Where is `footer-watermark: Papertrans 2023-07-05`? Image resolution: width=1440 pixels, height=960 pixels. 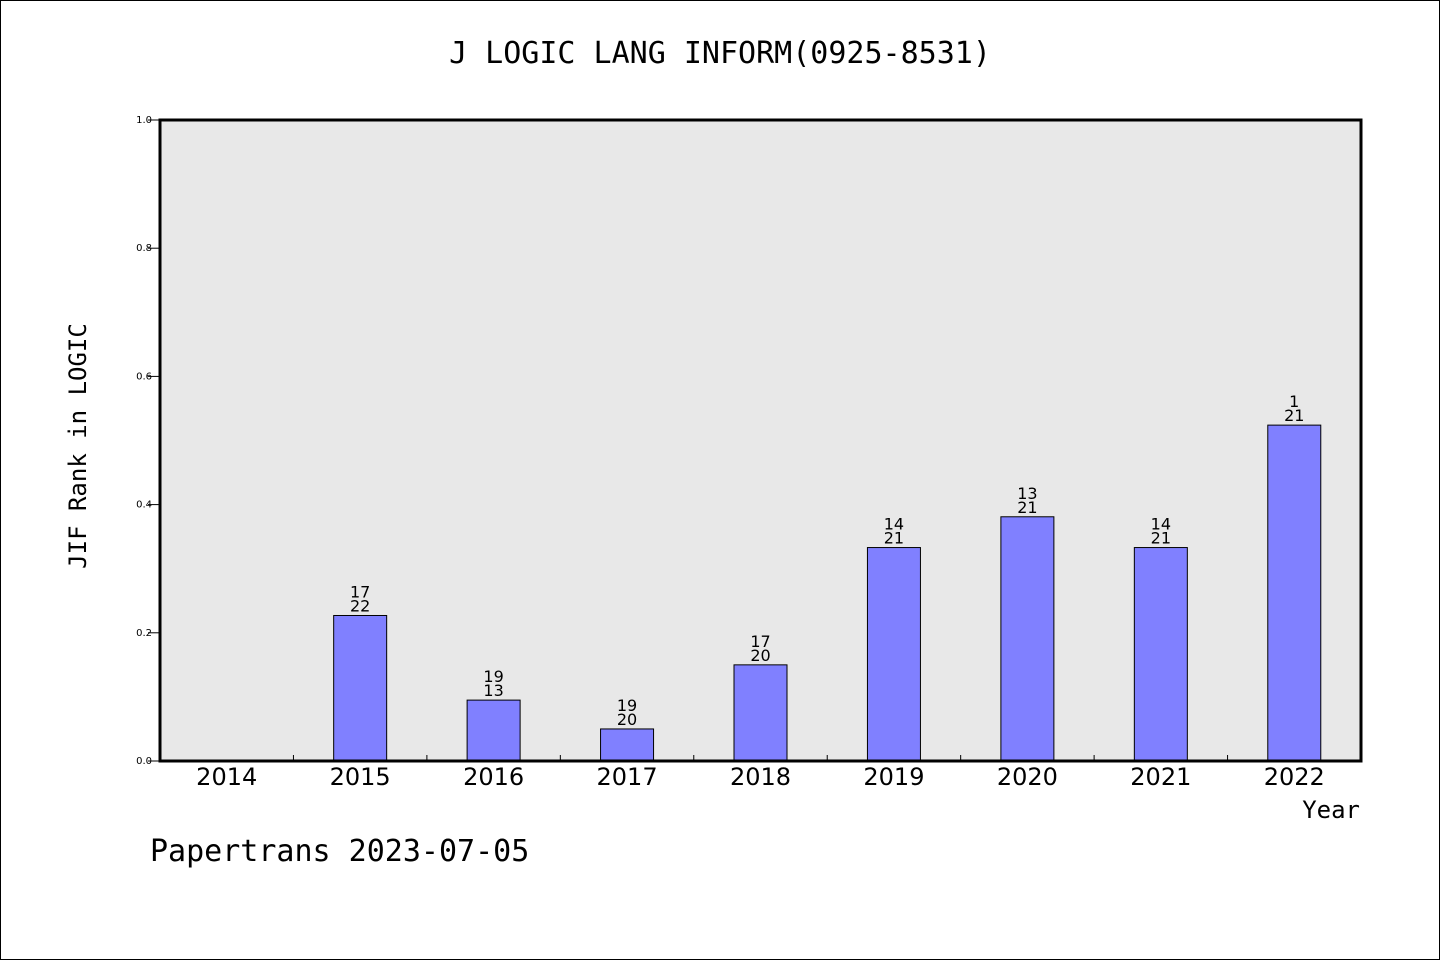 footer-watermark: Papertrans 2023-07-05 is located at coordinates (340, 851).